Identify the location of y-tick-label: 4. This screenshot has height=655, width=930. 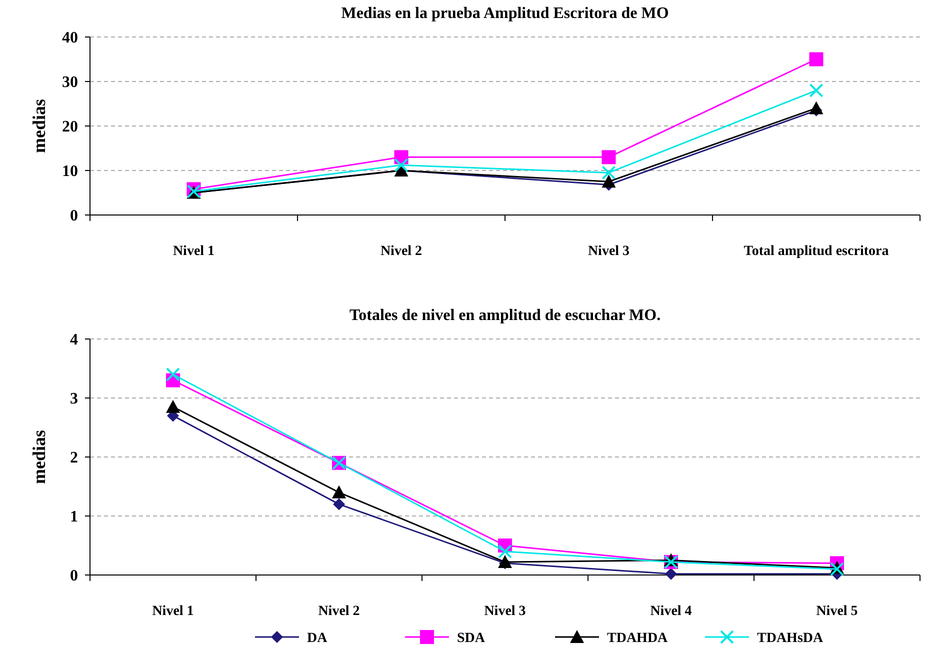
(74, 340).